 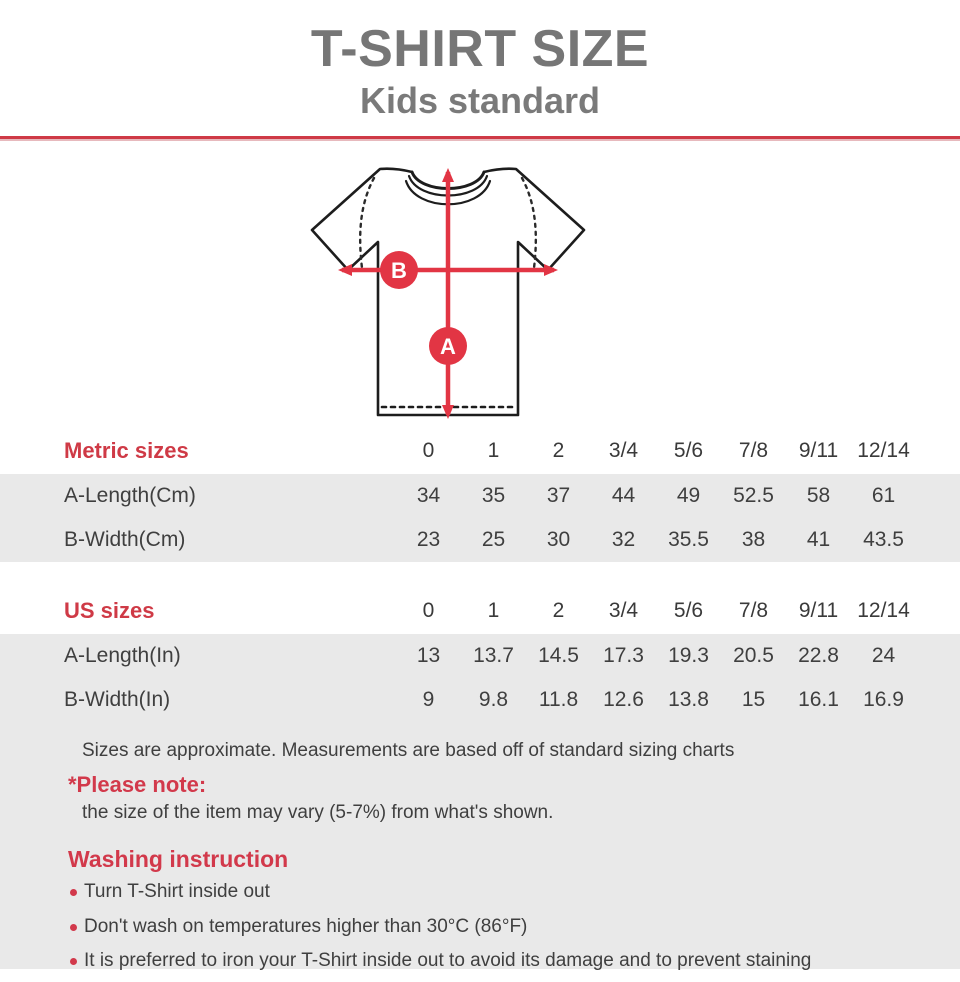 I want to click on table-cell: 38, so click(x=753, y=539).